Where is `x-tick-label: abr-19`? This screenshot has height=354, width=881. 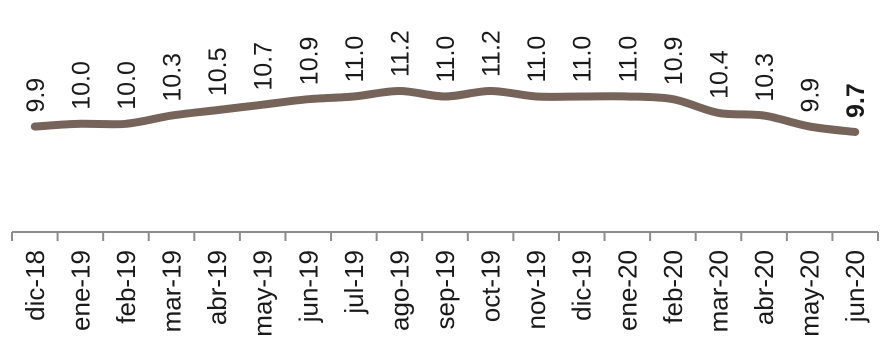
x-tick-label: abr-19 is located at coordinates (217, 287).